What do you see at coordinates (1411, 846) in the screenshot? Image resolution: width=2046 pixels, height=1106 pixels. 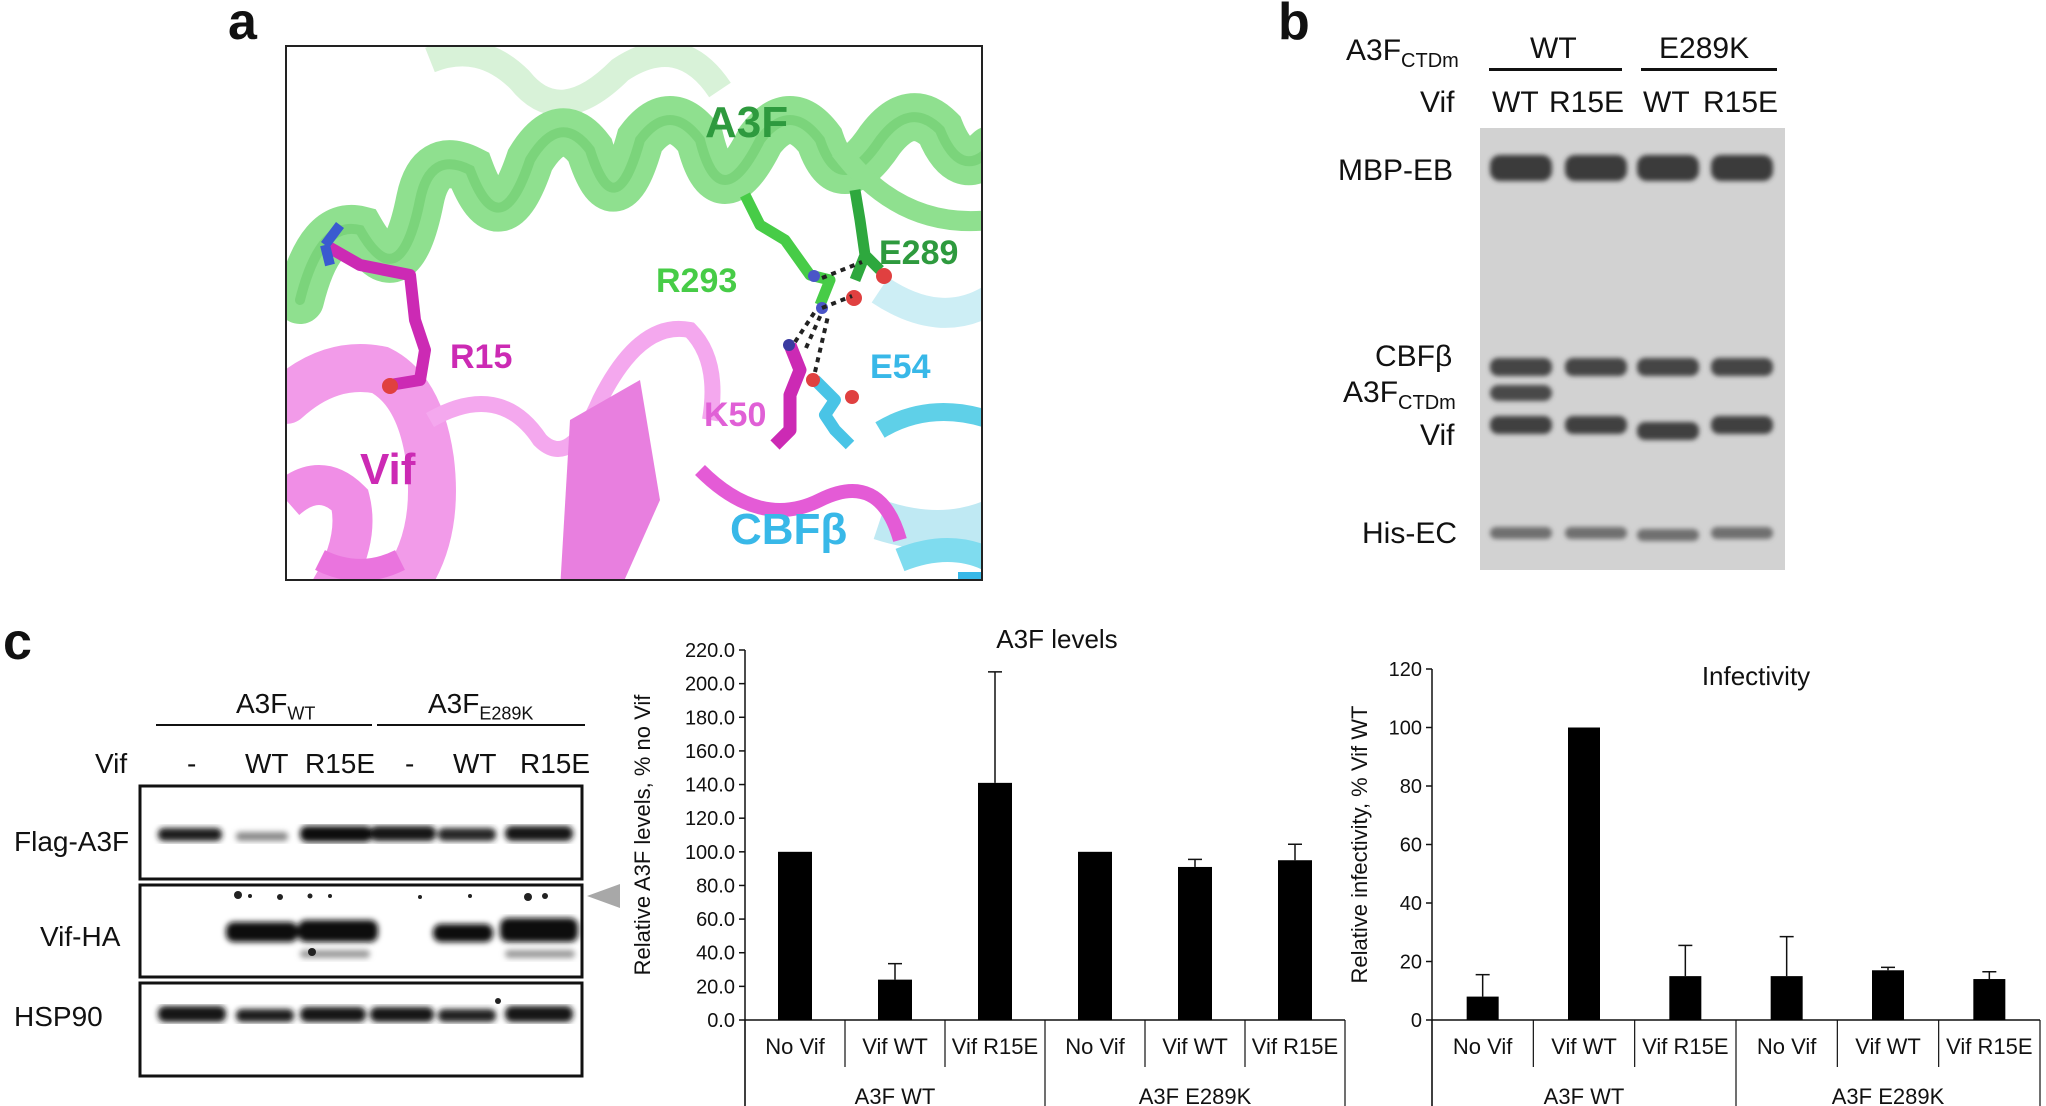 I see `y-tick-label: 60` at bounding box center [1411, 846].